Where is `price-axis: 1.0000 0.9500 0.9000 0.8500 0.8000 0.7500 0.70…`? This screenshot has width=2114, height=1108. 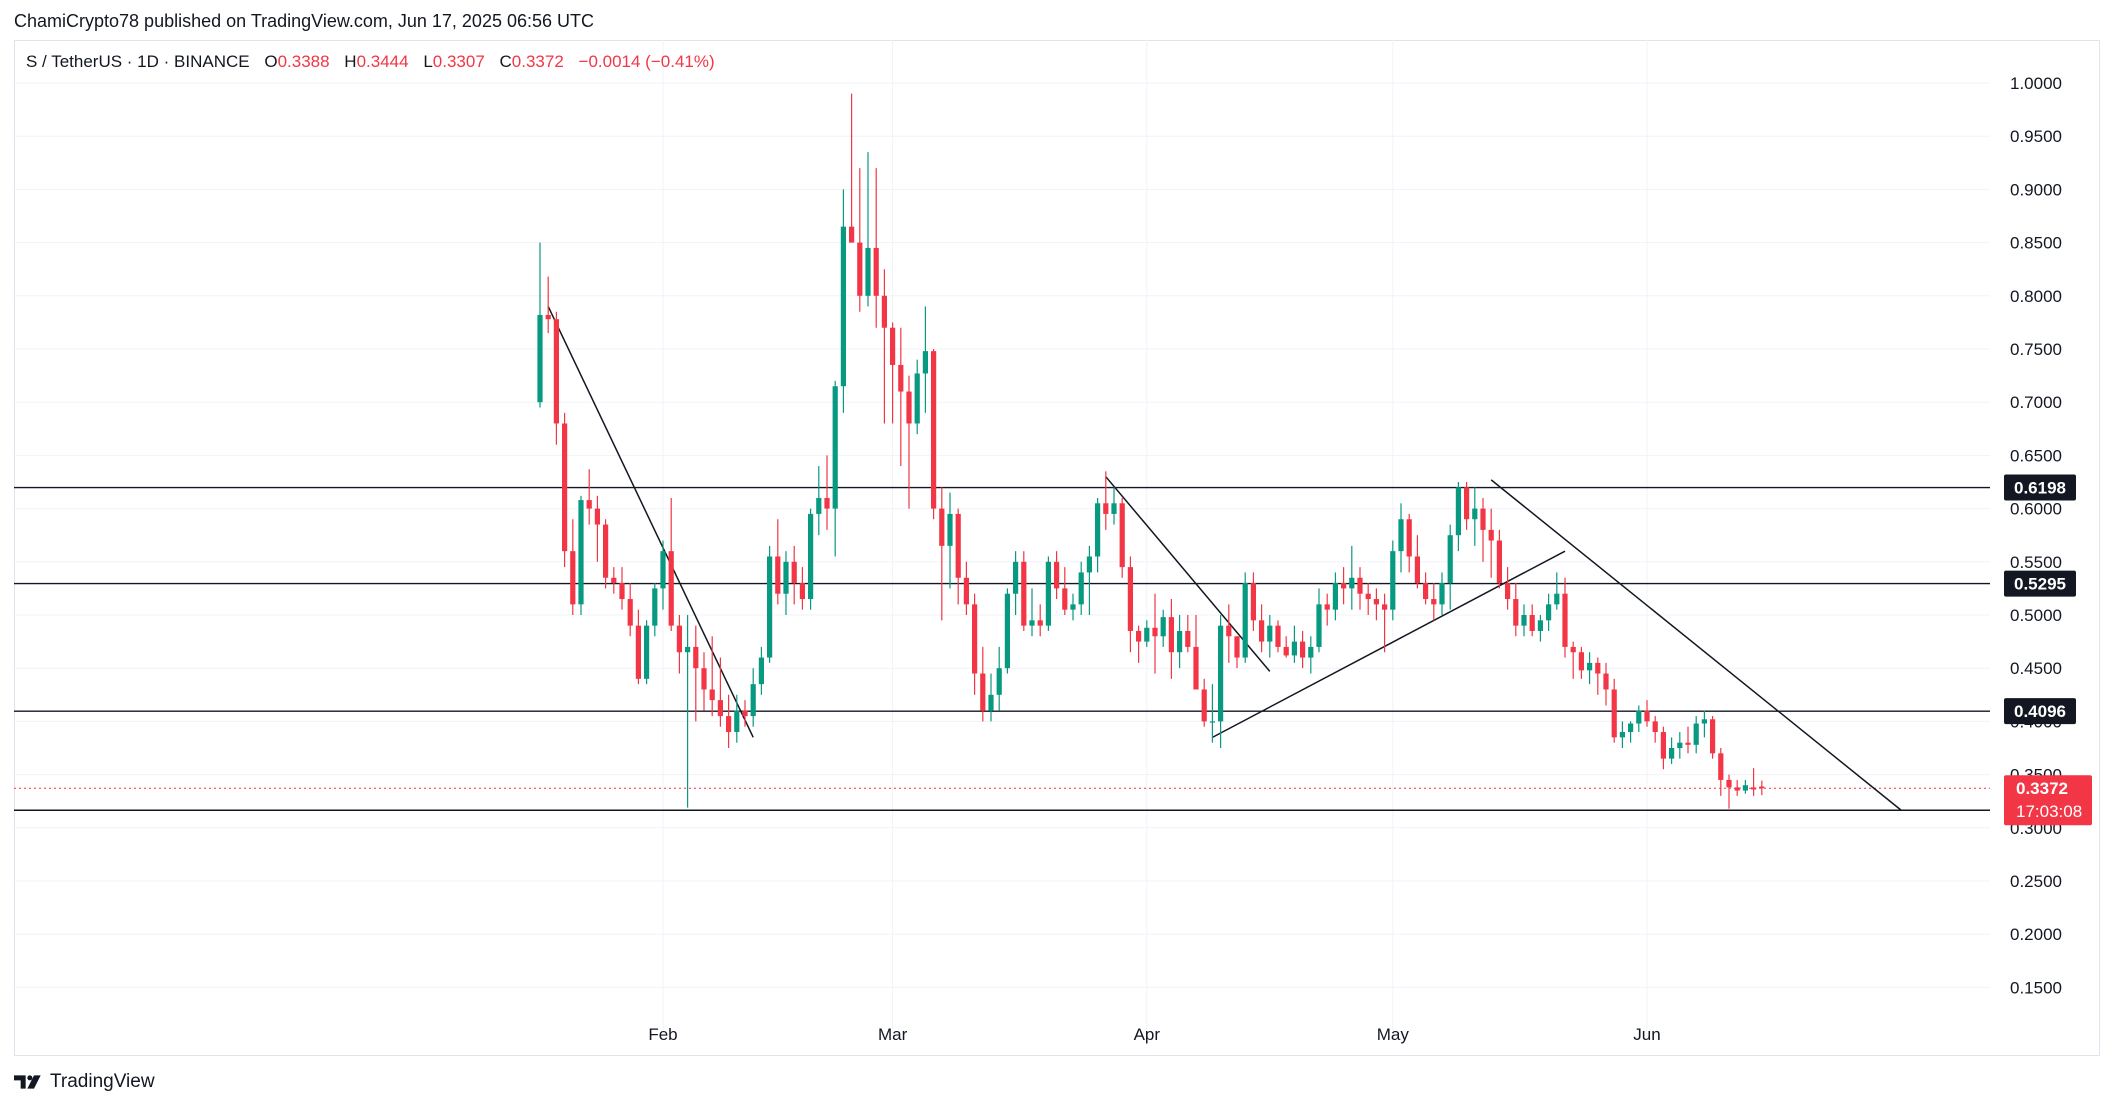 price-axis: 1.0000 0.9500 0.9000 0.8500 0.8000 0.7500 0.70… is located at coordinates (2036, 535).